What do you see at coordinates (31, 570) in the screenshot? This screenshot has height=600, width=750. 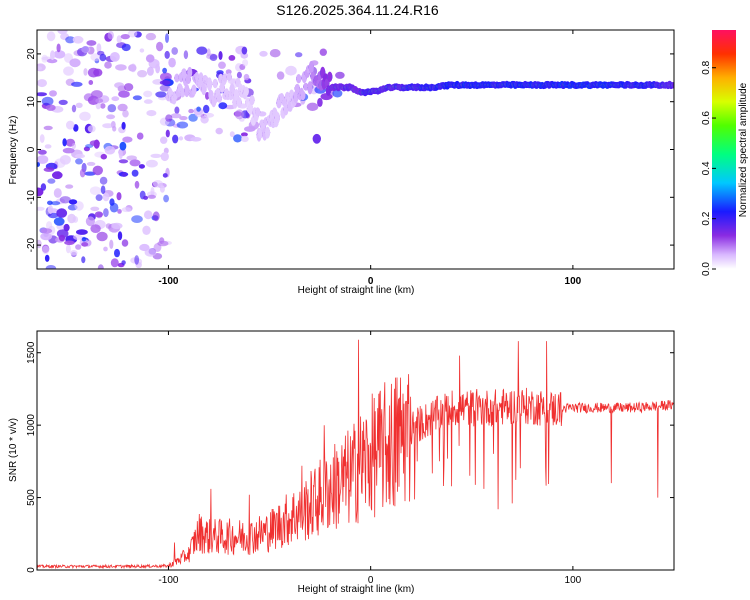 I see `y-tick-label: 0` at bounding box center [31, 570].